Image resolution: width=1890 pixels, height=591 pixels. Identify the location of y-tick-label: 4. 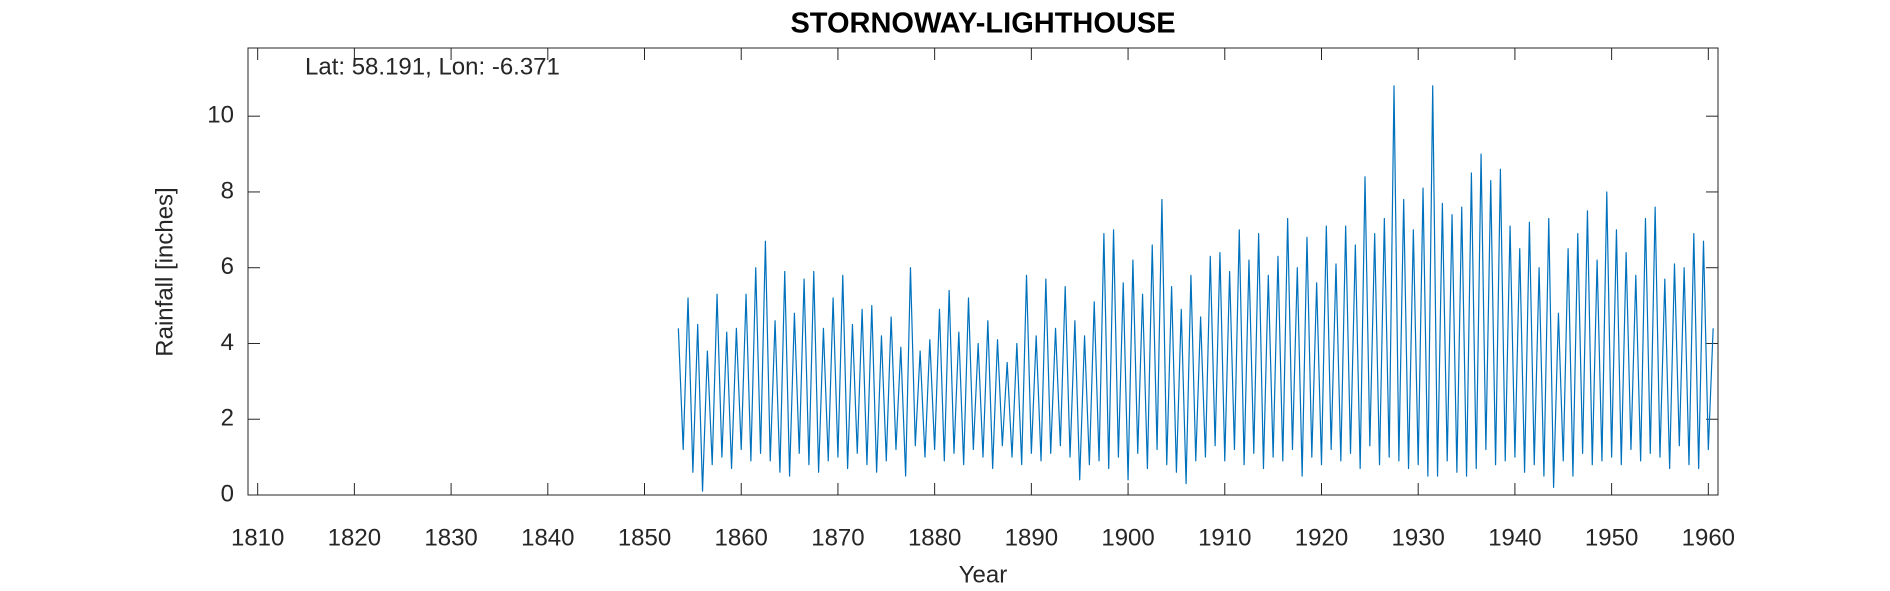
(227, 342).